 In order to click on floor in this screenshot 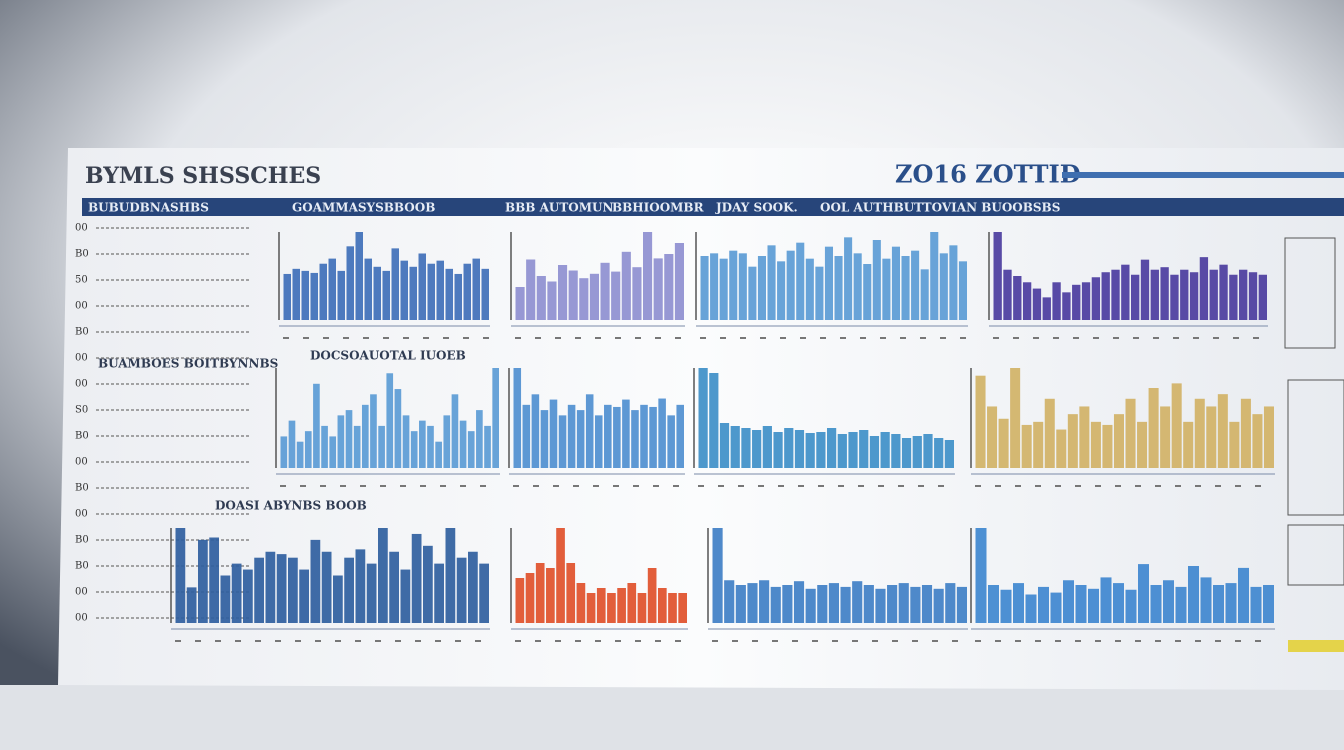, I will do `click(672, 717)`.